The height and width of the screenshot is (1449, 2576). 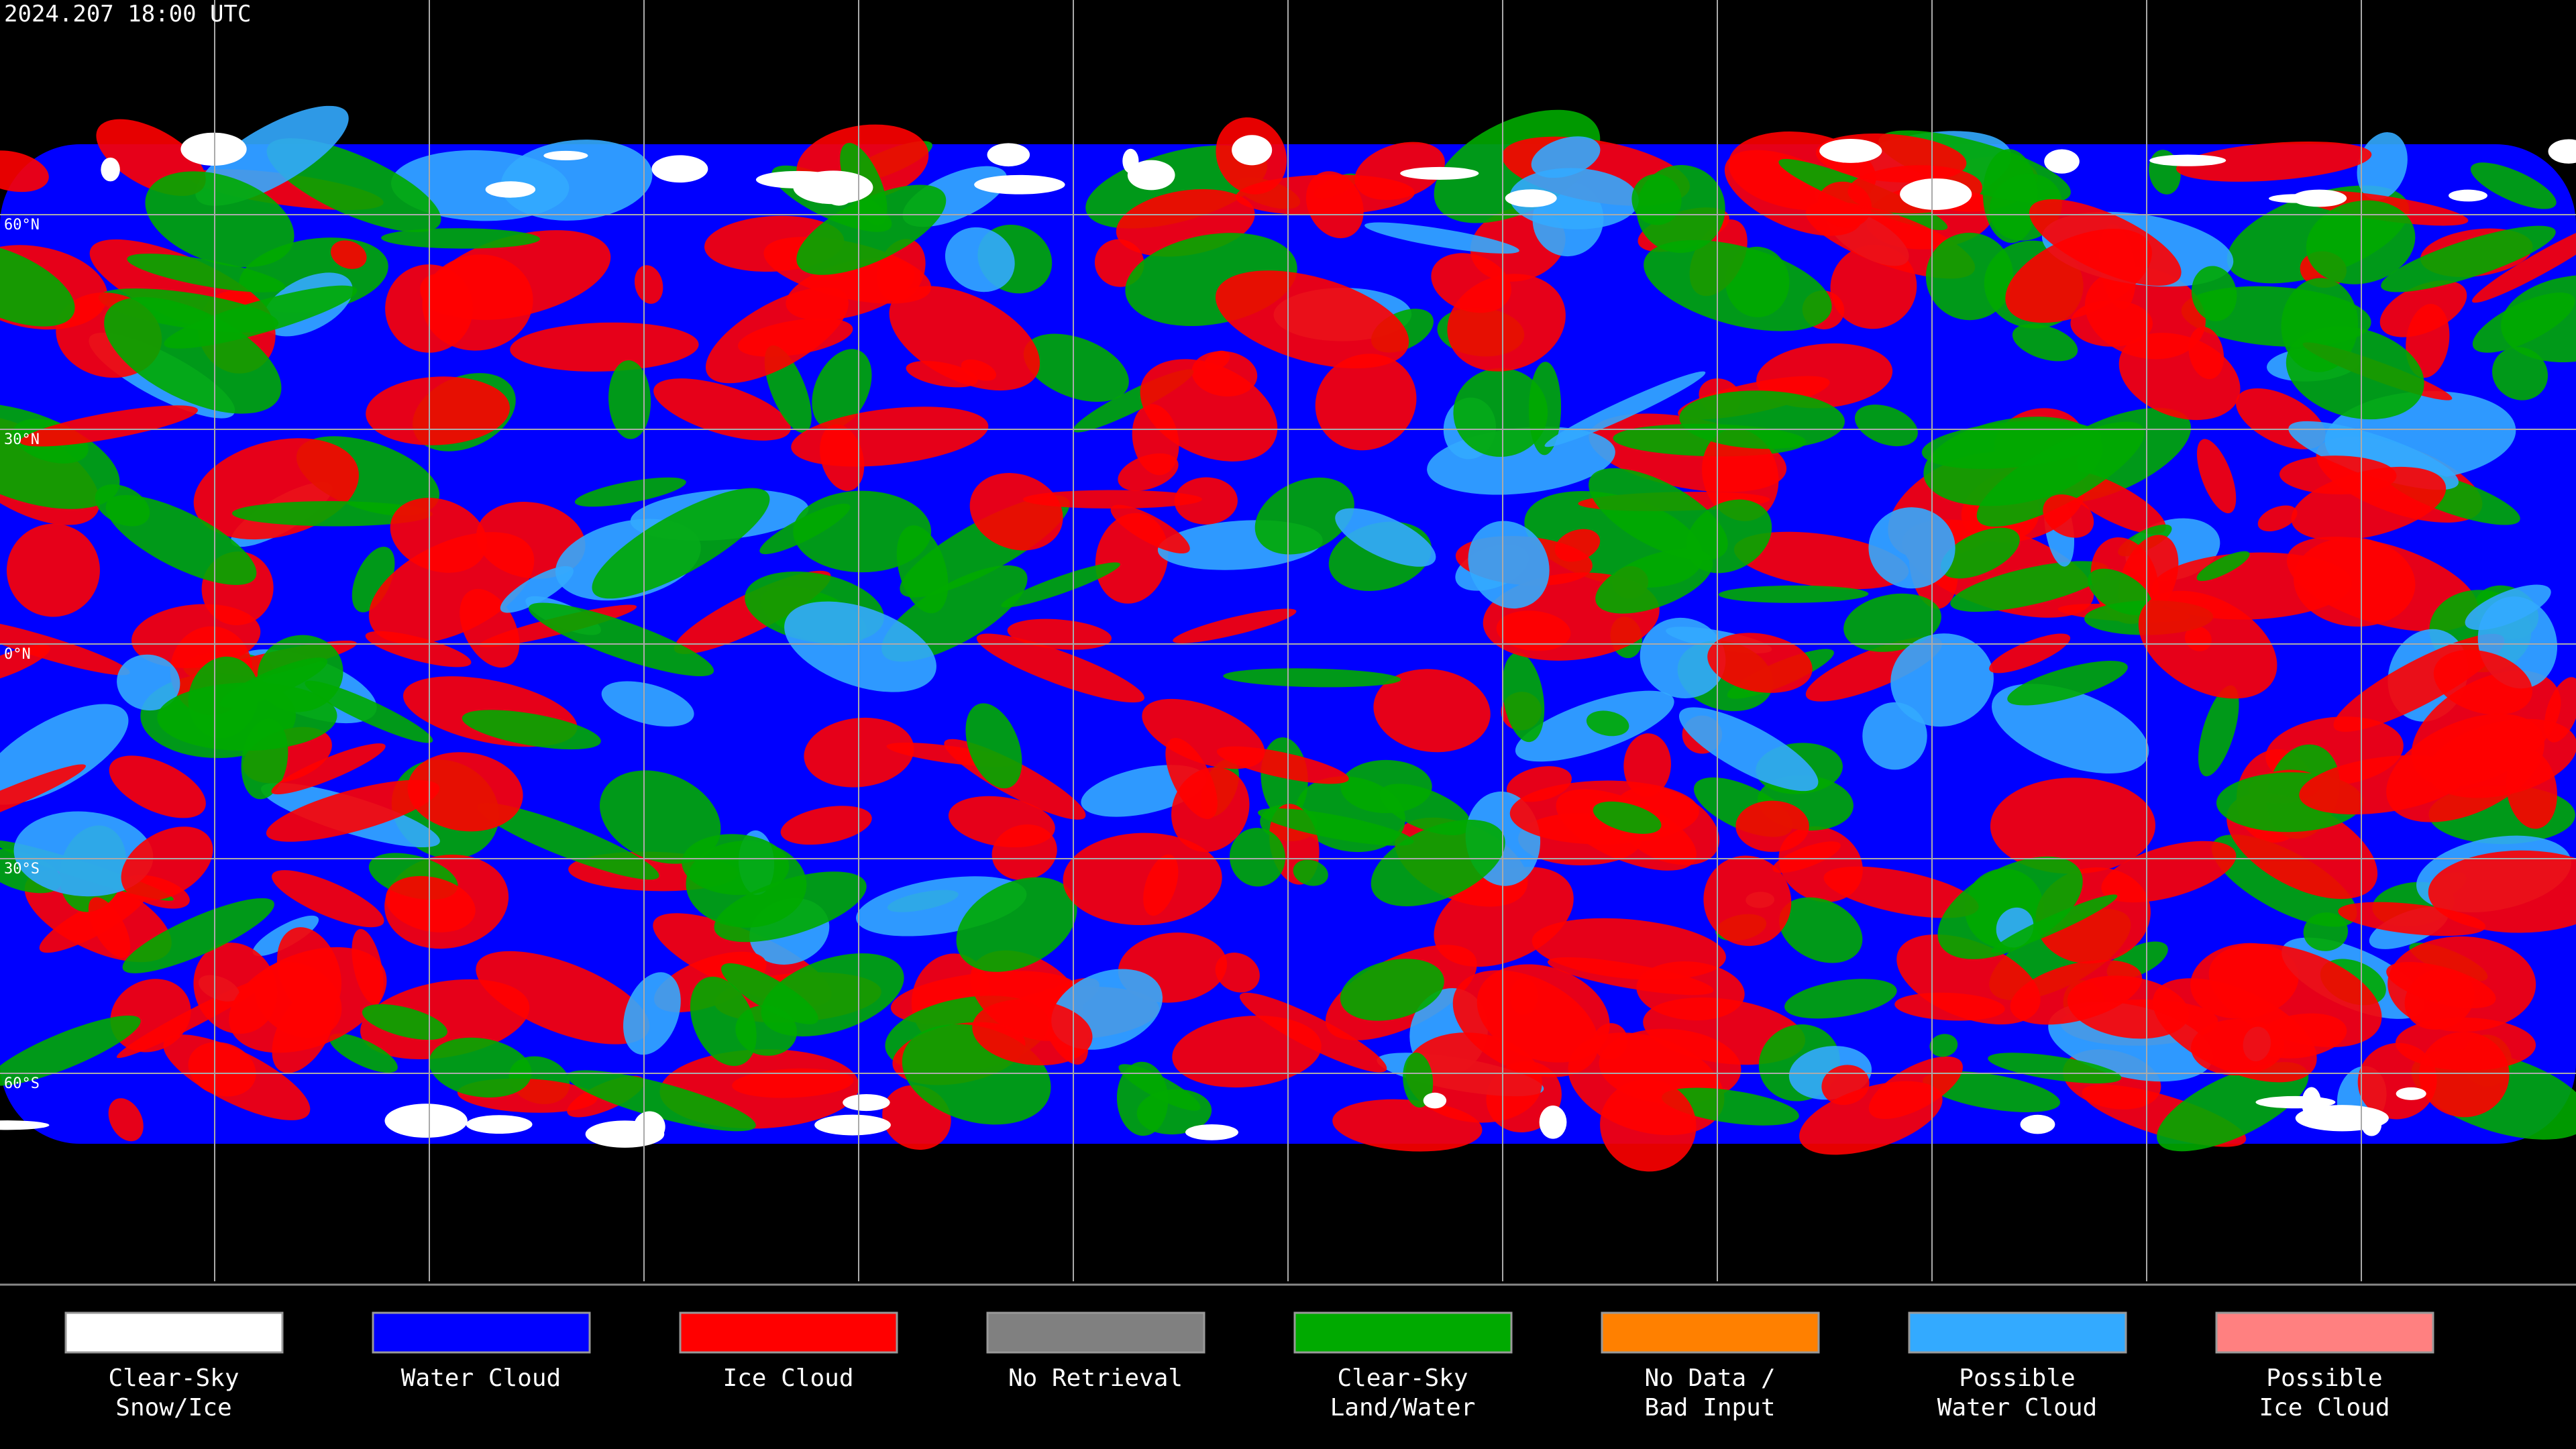 What do you see at coordinates (22, 654) in the screenshot?
I see `latitude-labels: 60°N 30°N 0°N 30°S 60°S` at bounding box center [22, 654].